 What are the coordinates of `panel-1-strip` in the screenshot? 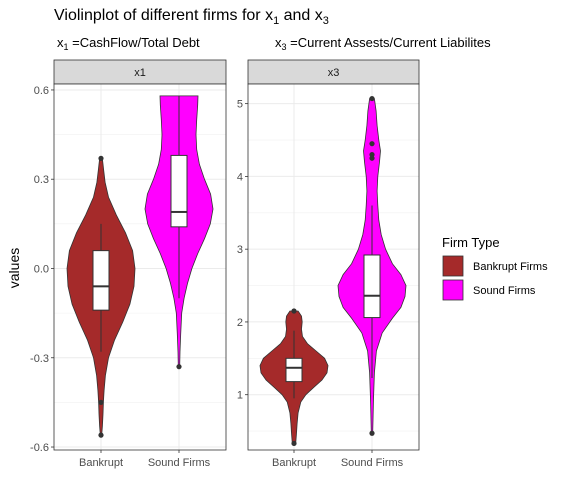 It's located at (140, 72).